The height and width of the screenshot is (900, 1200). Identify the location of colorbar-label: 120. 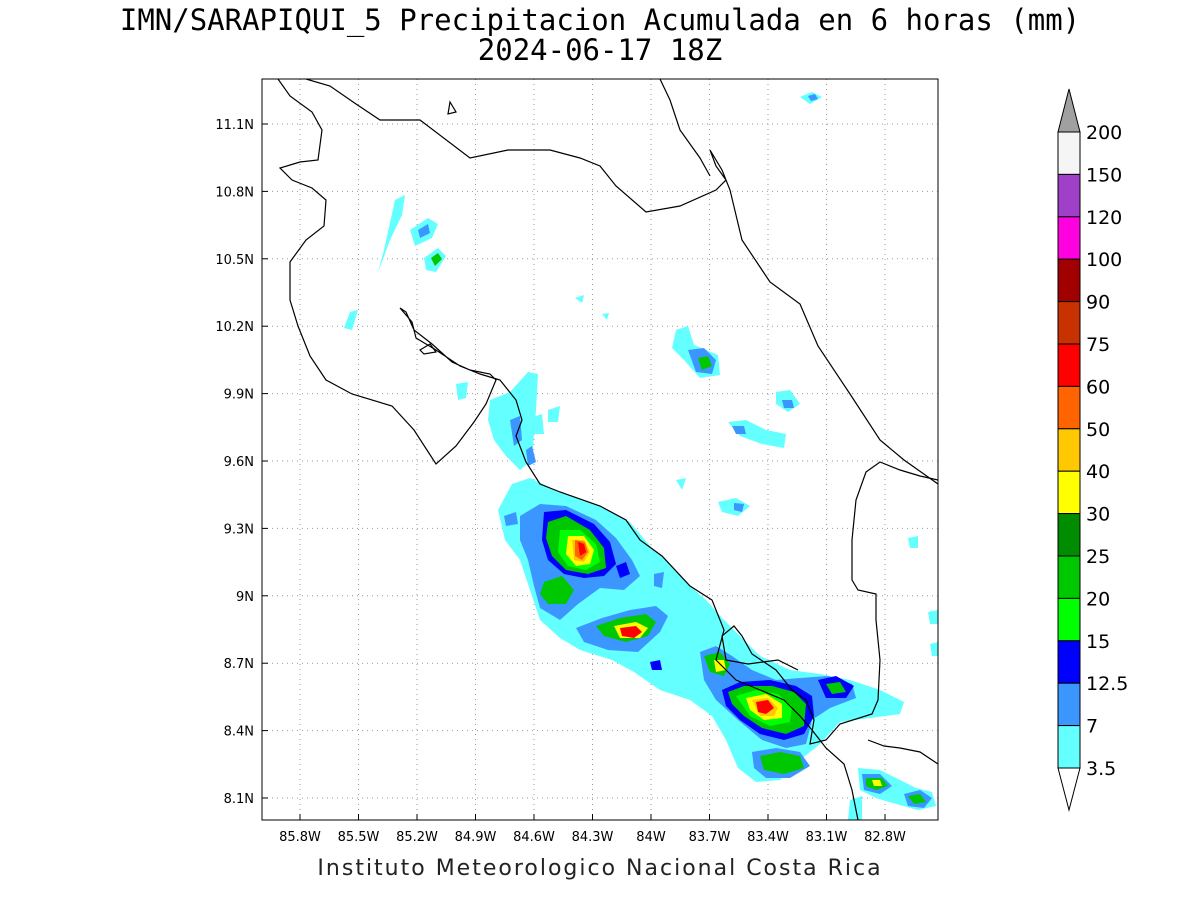
(1104, 218).